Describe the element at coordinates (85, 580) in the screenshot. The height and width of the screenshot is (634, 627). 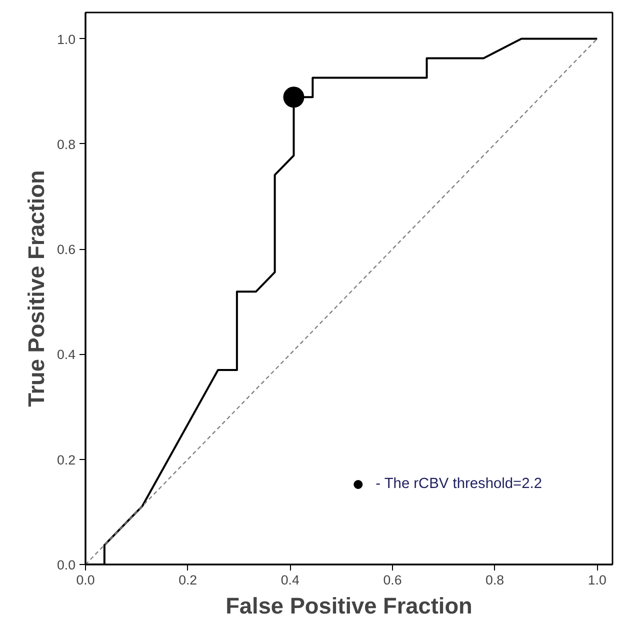
I see `x-tick-label: 0.0` at that location.